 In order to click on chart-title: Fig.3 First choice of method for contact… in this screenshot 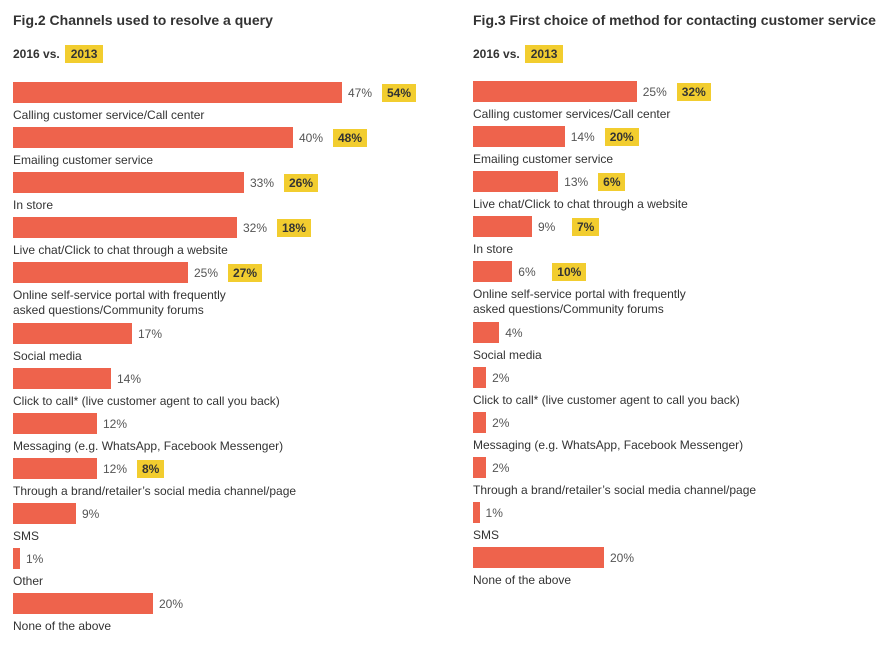, I will do `click(674, 20)`.